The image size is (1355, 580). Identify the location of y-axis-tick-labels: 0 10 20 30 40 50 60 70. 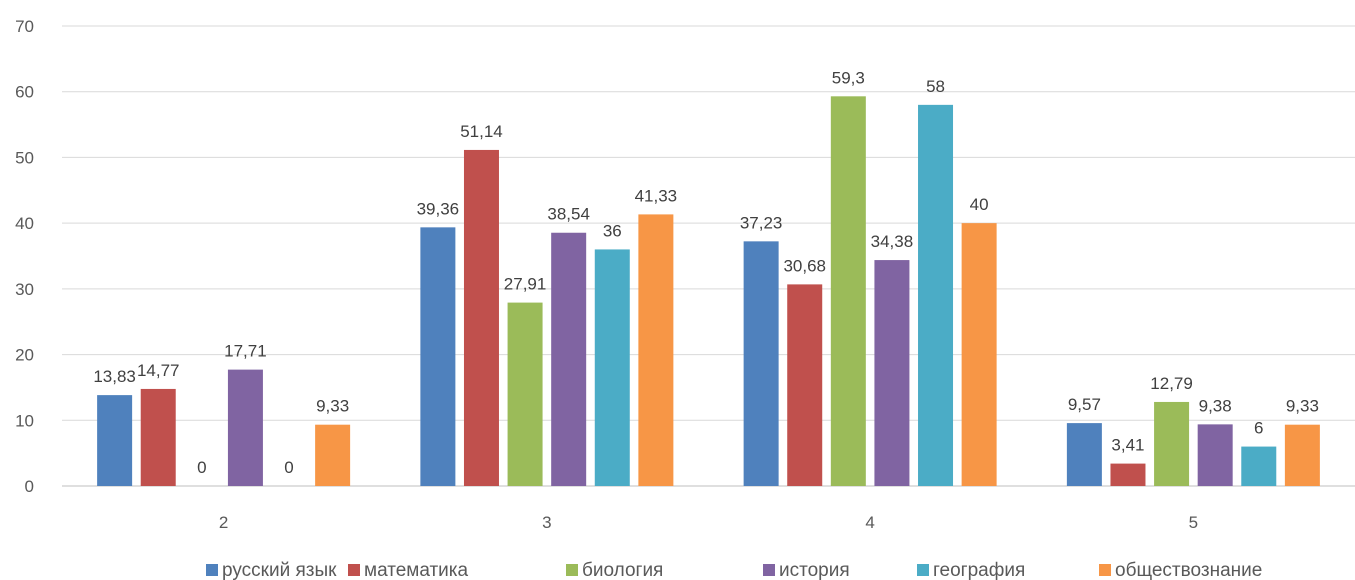
(24, 256).